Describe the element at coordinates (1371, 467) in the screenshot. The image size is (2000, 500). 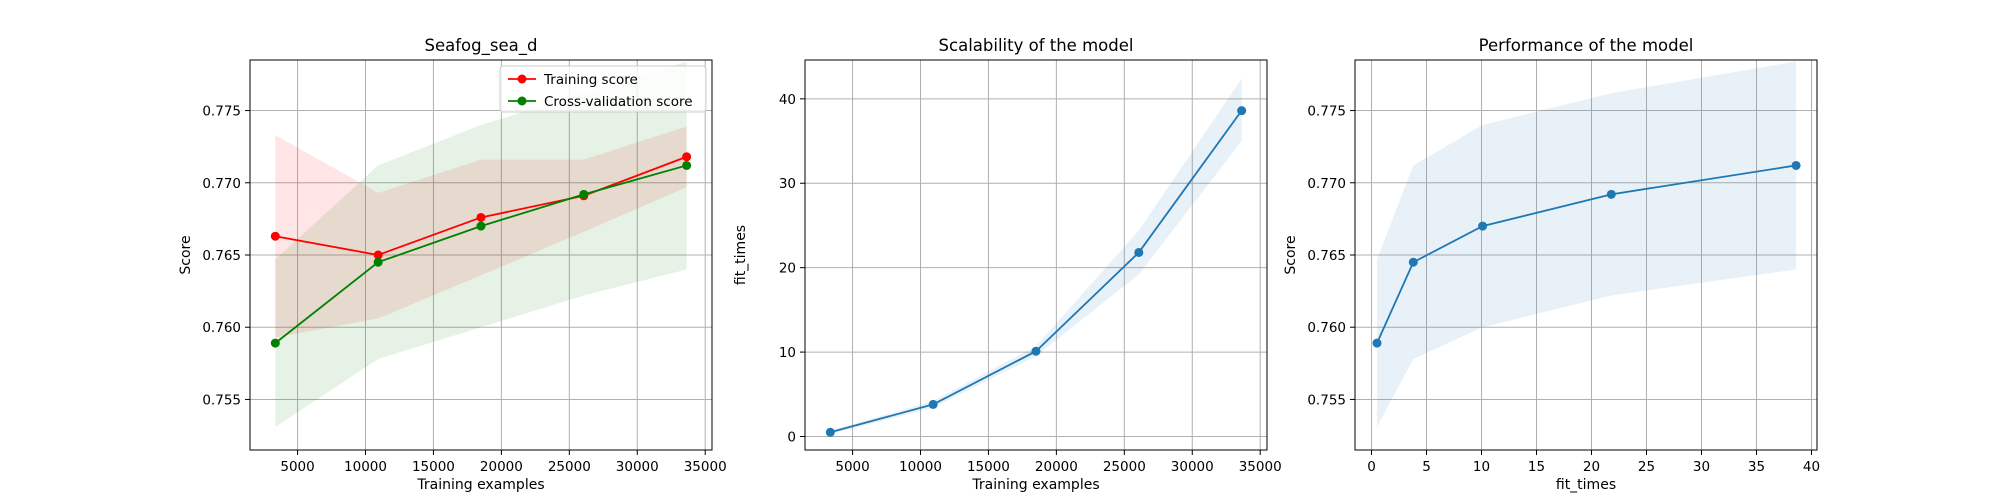
I see `x-tick-label: 0` at that location.